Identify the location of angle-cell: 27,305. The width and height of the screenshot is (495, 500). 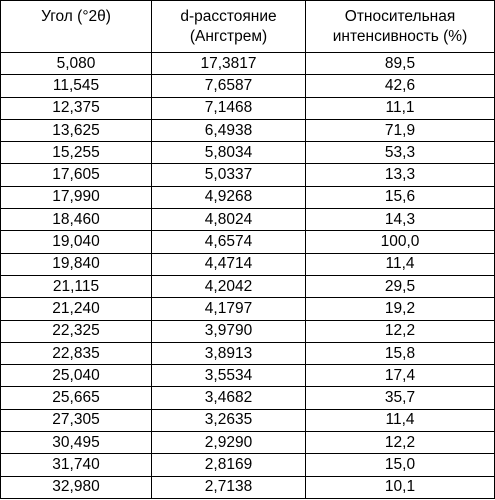
(76, 420).